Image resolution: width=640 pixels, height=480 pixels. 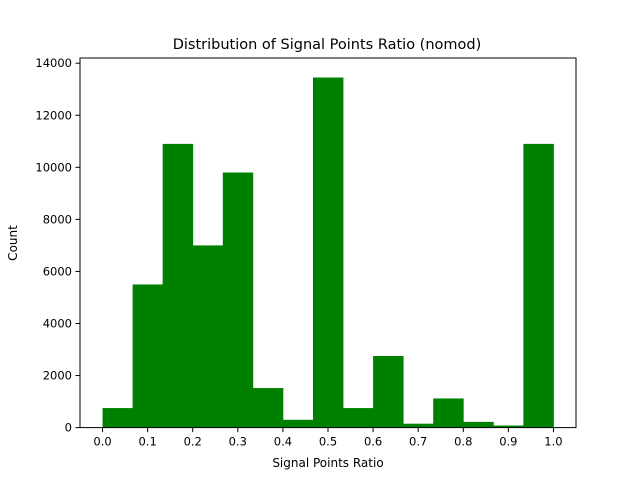 What do you see at coordinates (53, 63) in the screenshot?
I see `y-tick-label: 14000` at bounding box center [53, 63].